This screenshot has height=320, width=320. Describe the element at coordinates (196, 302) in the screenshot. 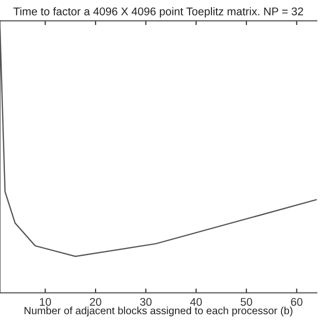

I see `x-tick-label: 40` at that location.